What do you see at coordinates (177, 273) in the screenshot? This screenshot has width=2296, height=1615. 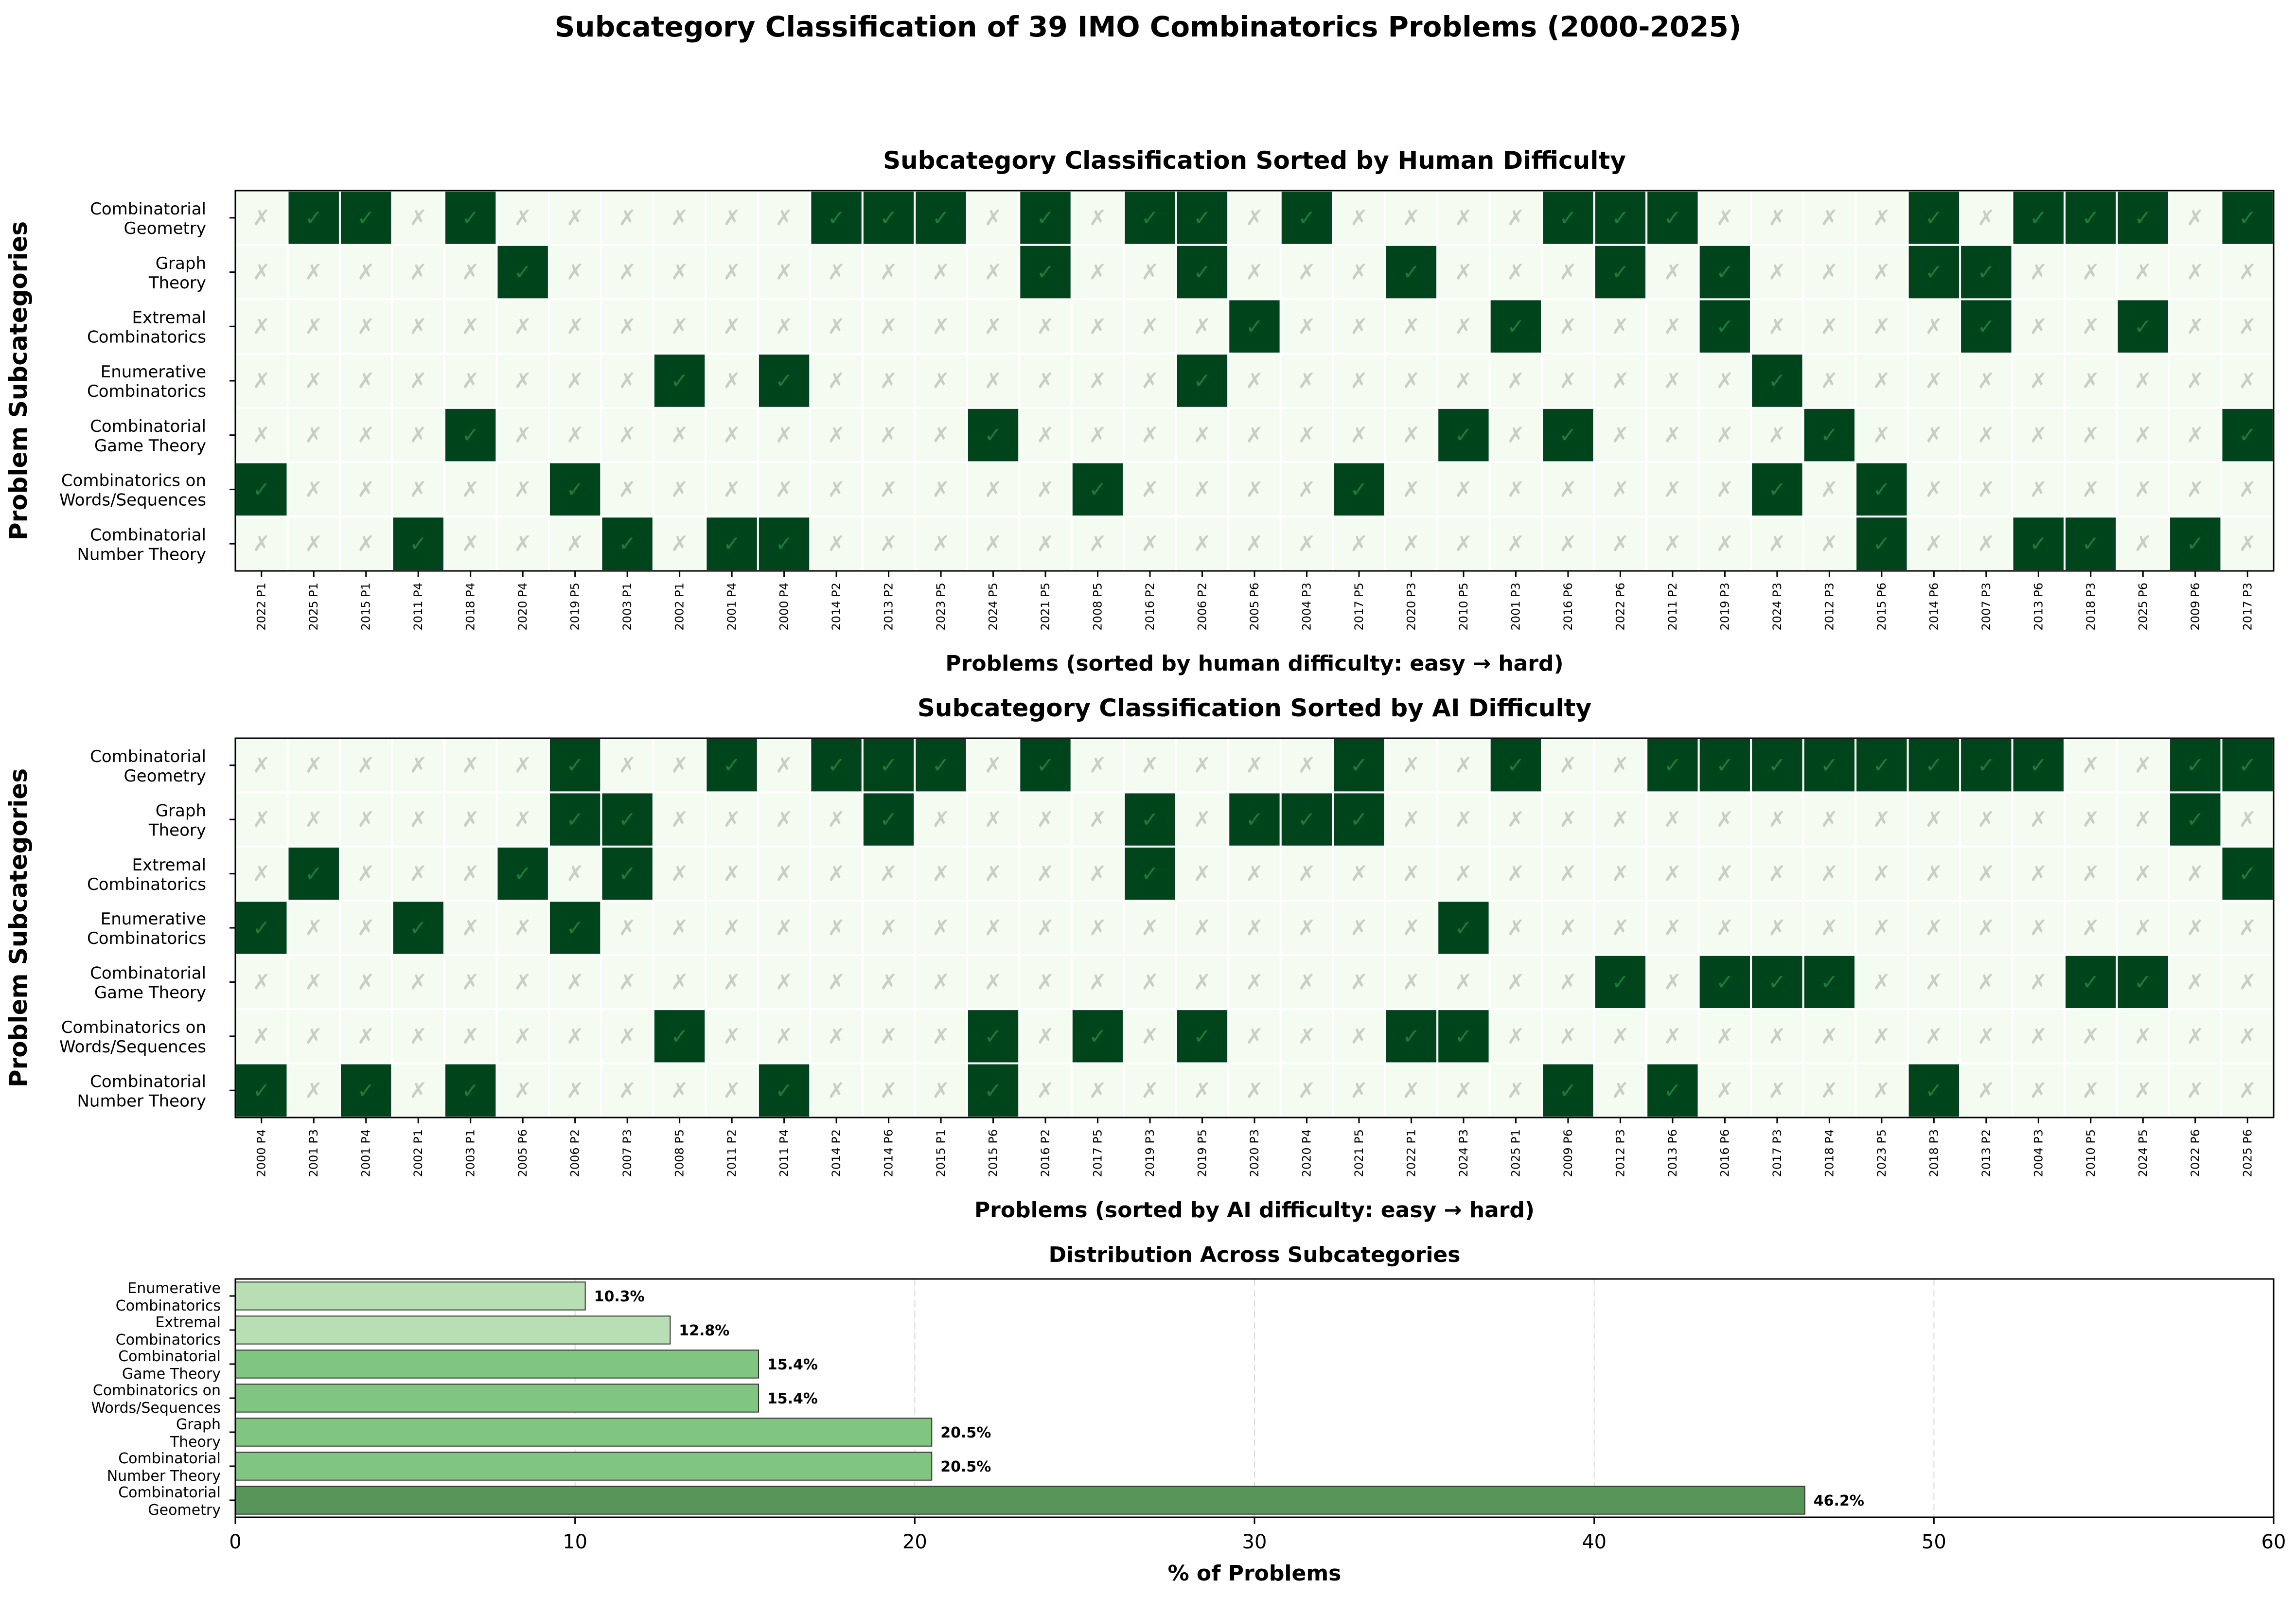 I see `row-label: Graph Theory` at bounding box center [177, 273].